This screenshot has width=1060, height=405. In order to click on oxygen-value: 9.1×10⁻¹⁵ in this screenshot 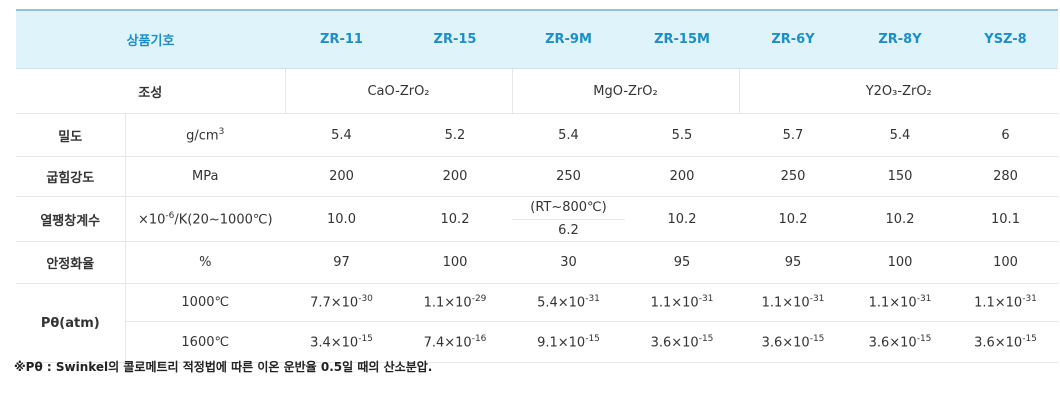, I will do `click(568, 342)`.